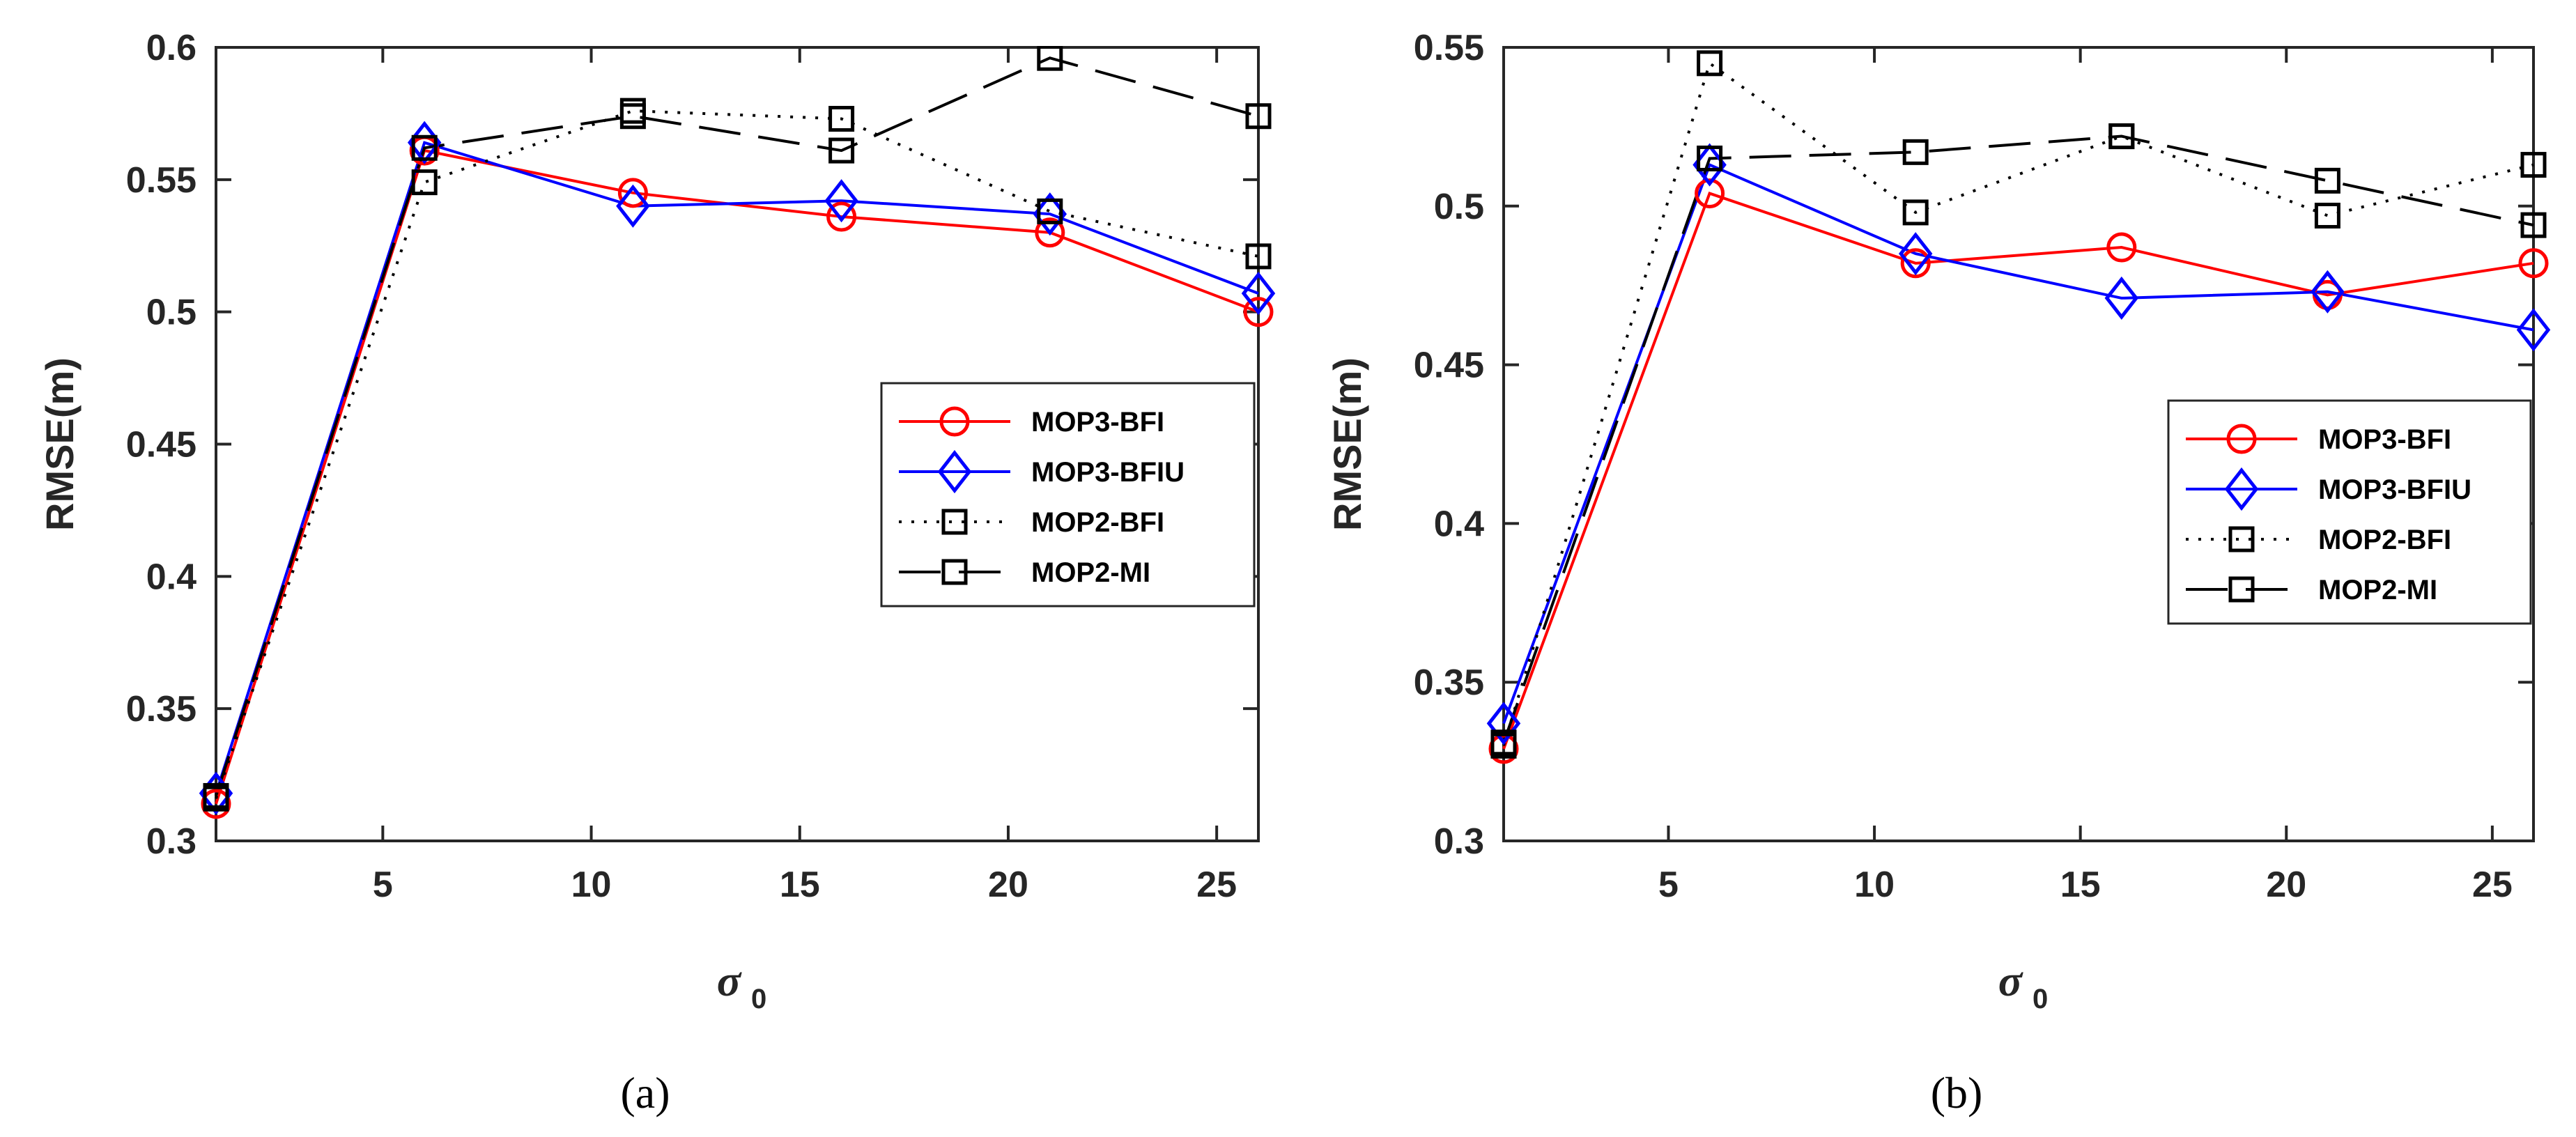 This screenshot has height=1137, width=2576. What do you see at coordinates (171, 48) in the screenshot?
I see `y-tick-label: 0.6` at bounding box center [171, 48].